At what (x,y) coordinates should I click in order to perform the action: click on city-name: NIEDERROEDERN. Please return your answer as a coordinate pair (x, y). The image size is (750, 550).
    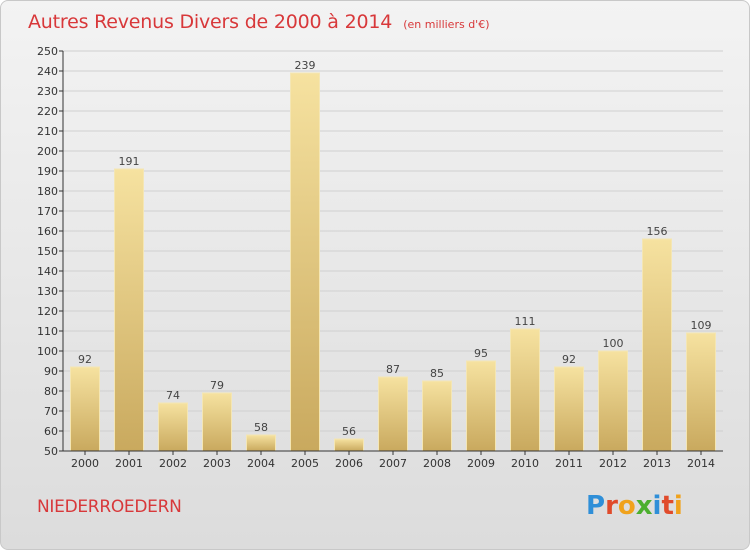
    Looking at the image, I should click on (109, 507).